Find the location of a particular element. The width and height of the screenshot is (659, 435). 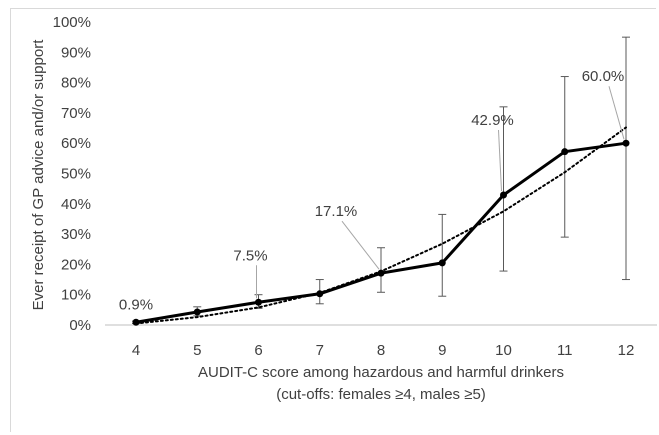

data-label: 17.1% is located at coordinates (336, 211).